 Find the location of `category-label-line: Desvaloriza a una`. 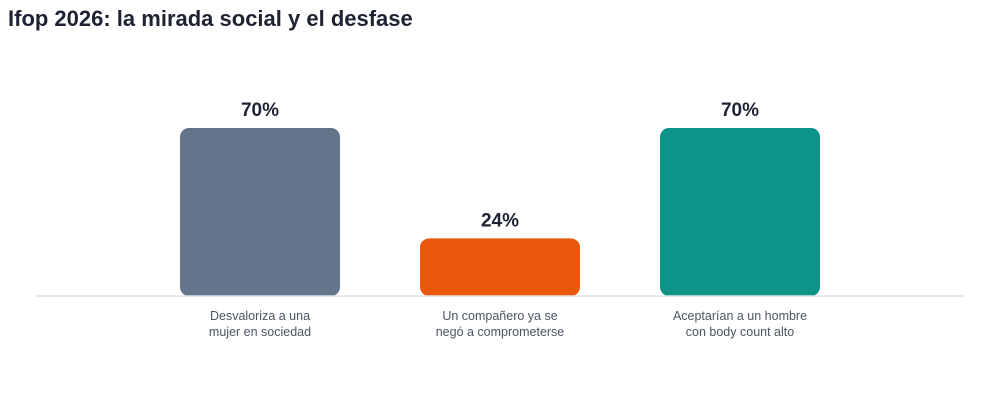

category-label-line: Desvaloriza a una is located at coordinates (260, 316).